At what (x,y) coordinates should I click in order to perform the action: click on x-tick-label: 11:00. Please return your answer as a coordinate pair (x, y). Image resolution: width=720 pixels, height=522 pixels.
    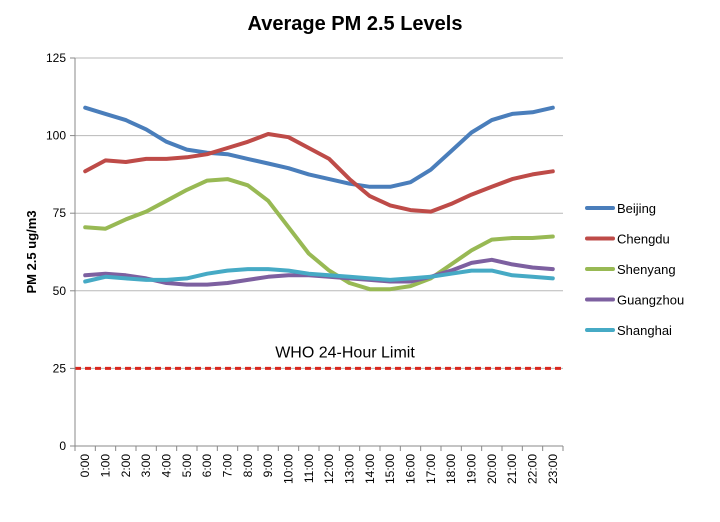
    Looking at the image, I should click on (309, 468).